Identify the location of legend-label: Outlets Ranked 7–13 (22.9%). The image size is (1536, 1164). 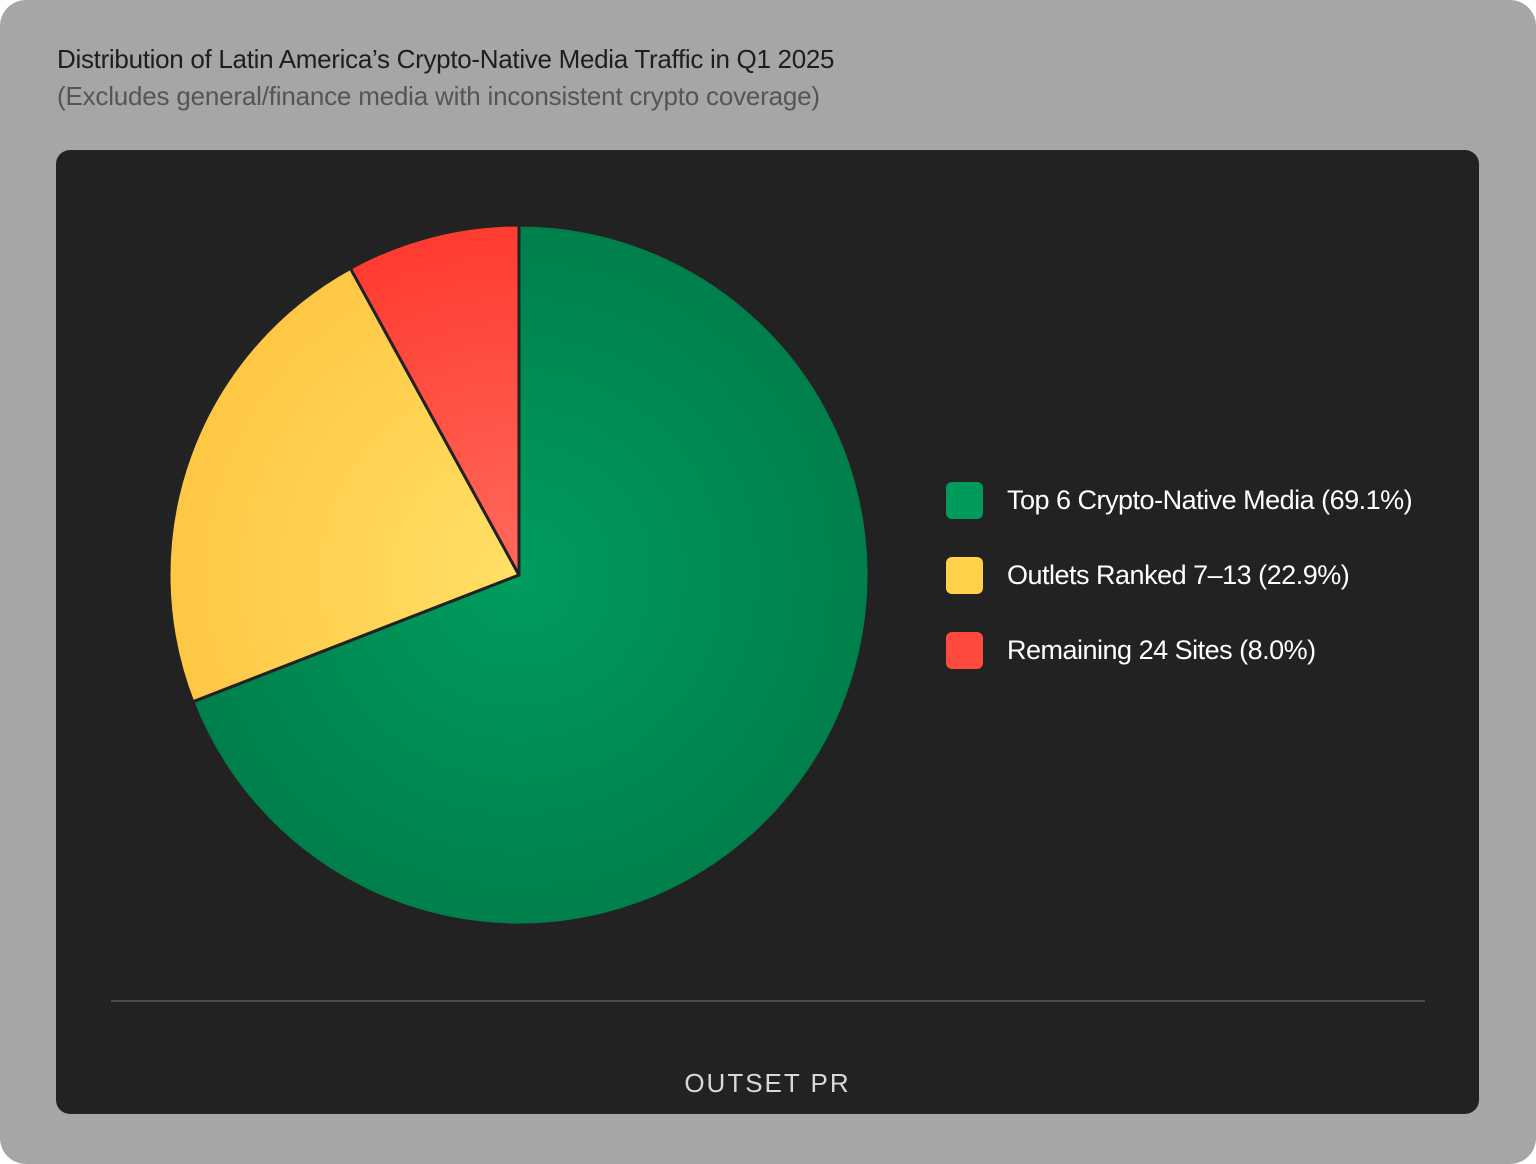
(1178, 575).